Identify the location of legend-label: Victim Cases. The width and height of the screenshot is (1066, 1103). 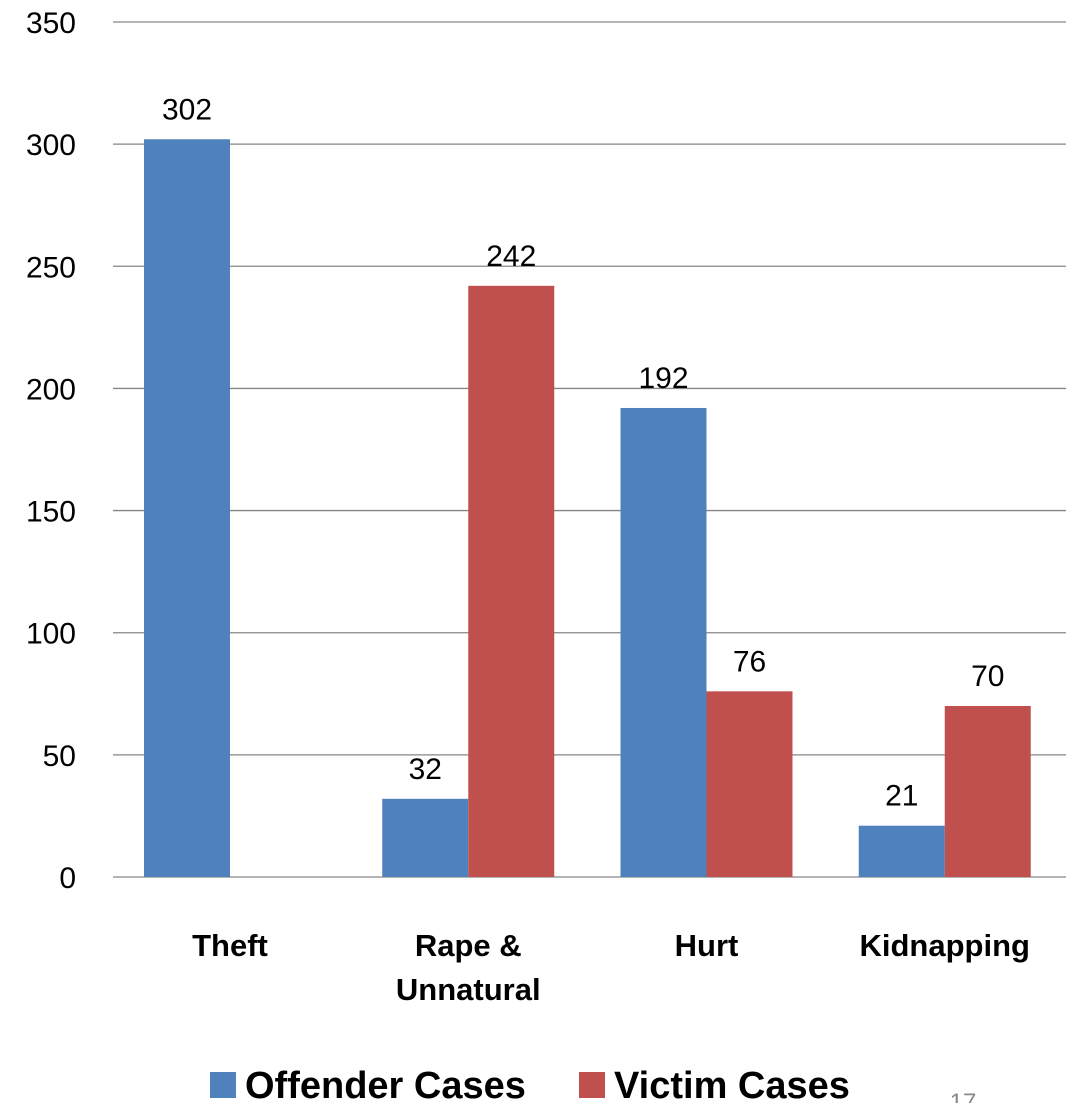
(732, 1084).